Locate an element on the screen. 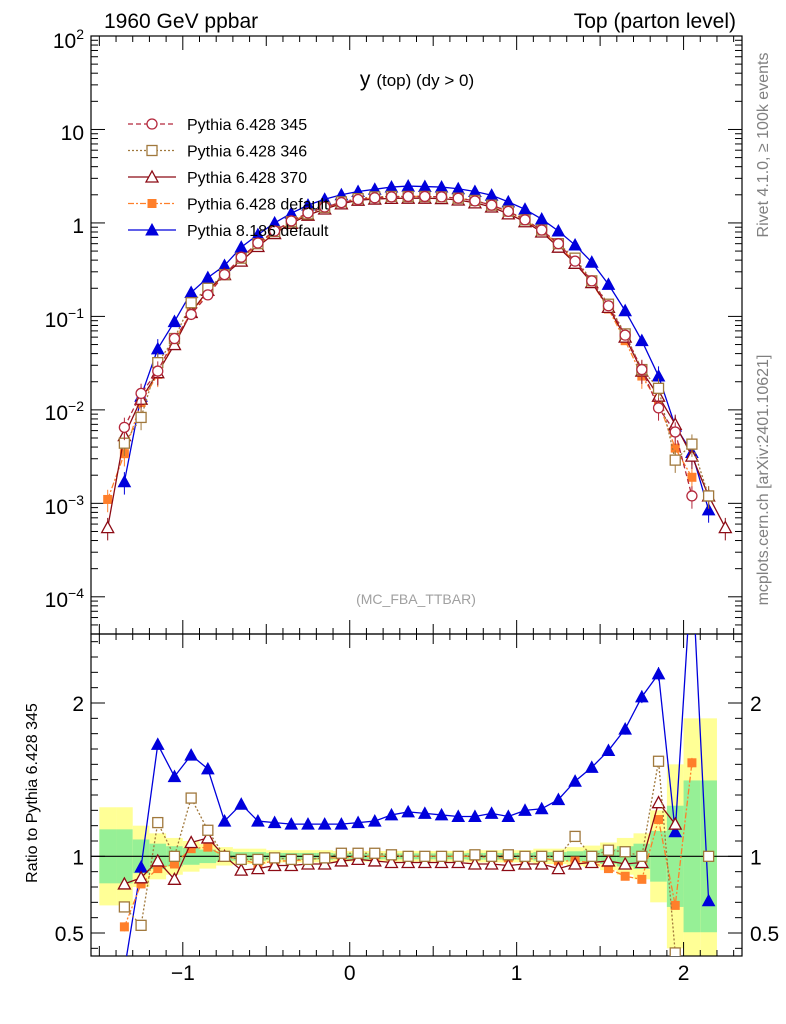  legend-marker-p8 is located at coordinates (152, 229).